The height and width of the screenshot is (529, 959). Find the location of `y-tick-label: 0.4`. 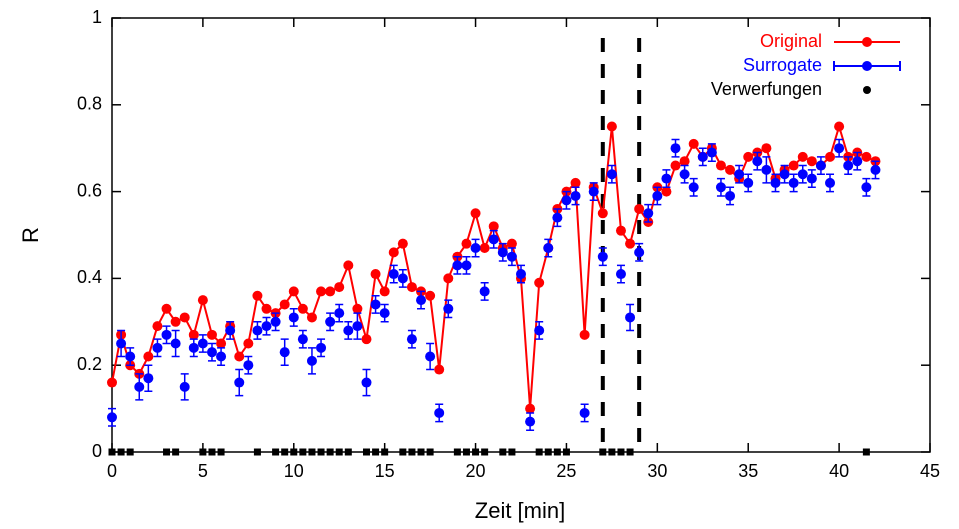

y-tick-label: 0.4 is located at coordinates (89, 277).